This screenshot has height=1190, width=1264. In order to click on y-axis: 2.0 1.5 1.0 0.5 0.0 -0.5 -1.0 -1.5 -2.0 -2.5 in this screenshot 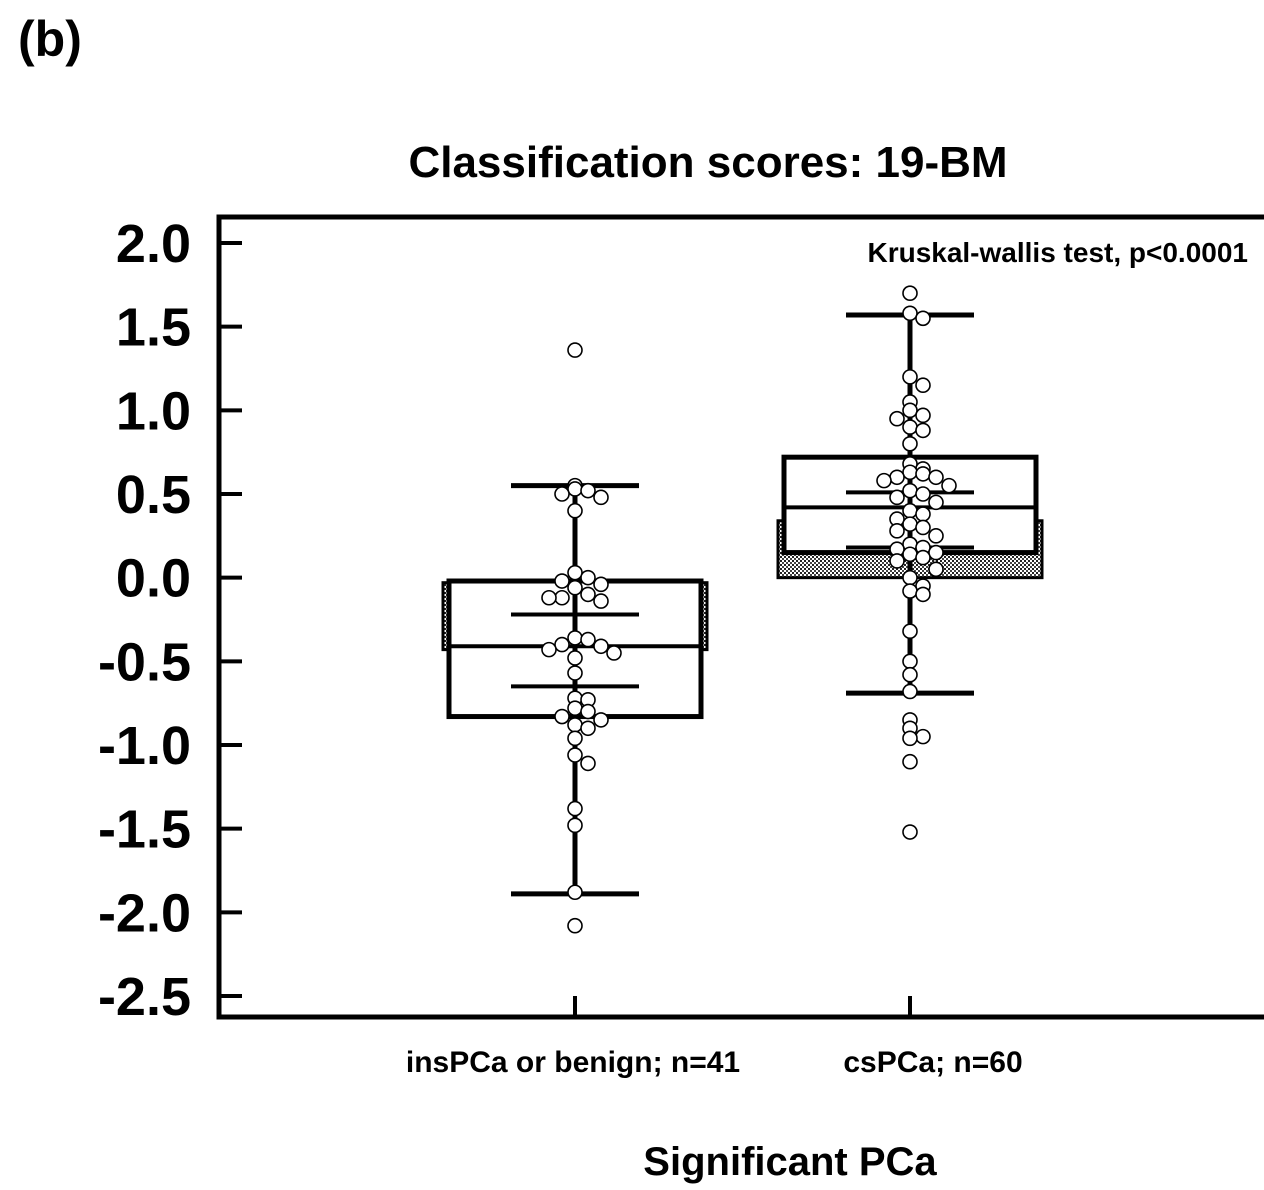, I will do `click(170, 620)`.